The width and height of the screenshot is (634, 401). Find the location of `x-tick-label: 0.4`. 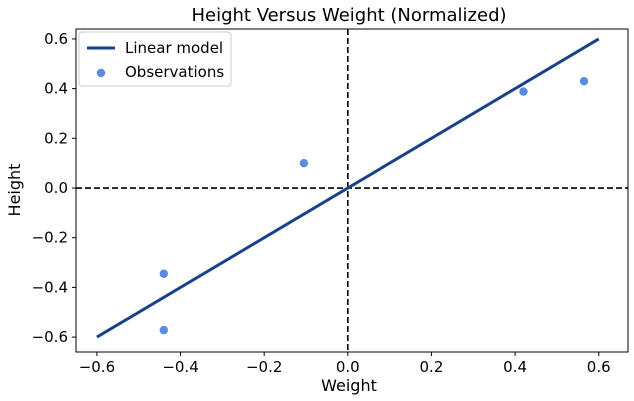

x-tick-label: 0.4 is located at coordinates (515, 367).